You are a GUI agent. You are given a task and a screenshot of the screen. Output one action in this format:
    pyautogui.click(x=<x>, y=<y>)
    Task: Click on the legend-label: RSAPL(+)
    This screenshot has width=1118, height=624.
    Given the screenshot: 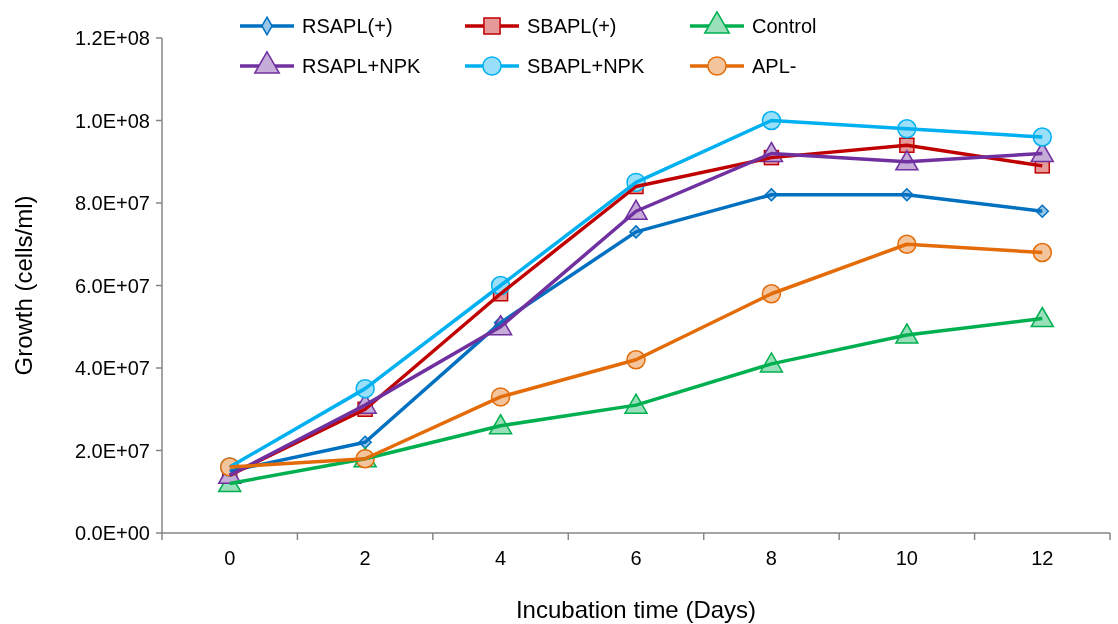 What is the action you would take?
    pyautogui.click(x=347, y=26)
    